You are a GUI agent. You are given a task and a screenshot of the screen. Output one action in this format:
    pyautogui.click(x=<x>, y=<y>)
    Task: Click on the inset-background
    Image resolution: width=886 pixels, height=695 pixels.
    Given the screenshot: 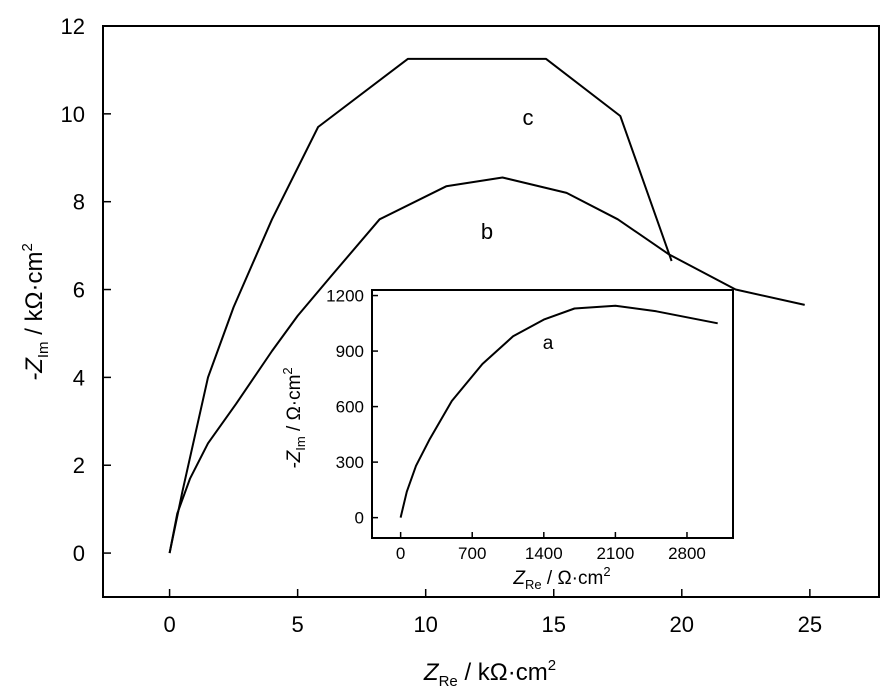 What is the action you would take?
    pyautogui.click(x=552, y=414)
    